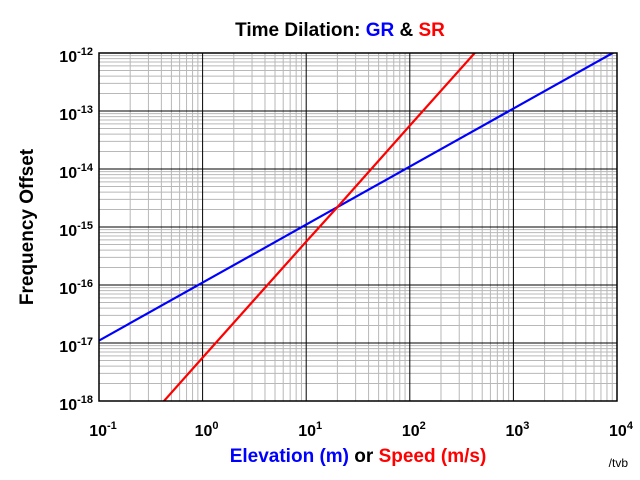  Describe the element at coordinates (517, 430) in the screenshot. I see `x-tick-label: 10³` at that location.